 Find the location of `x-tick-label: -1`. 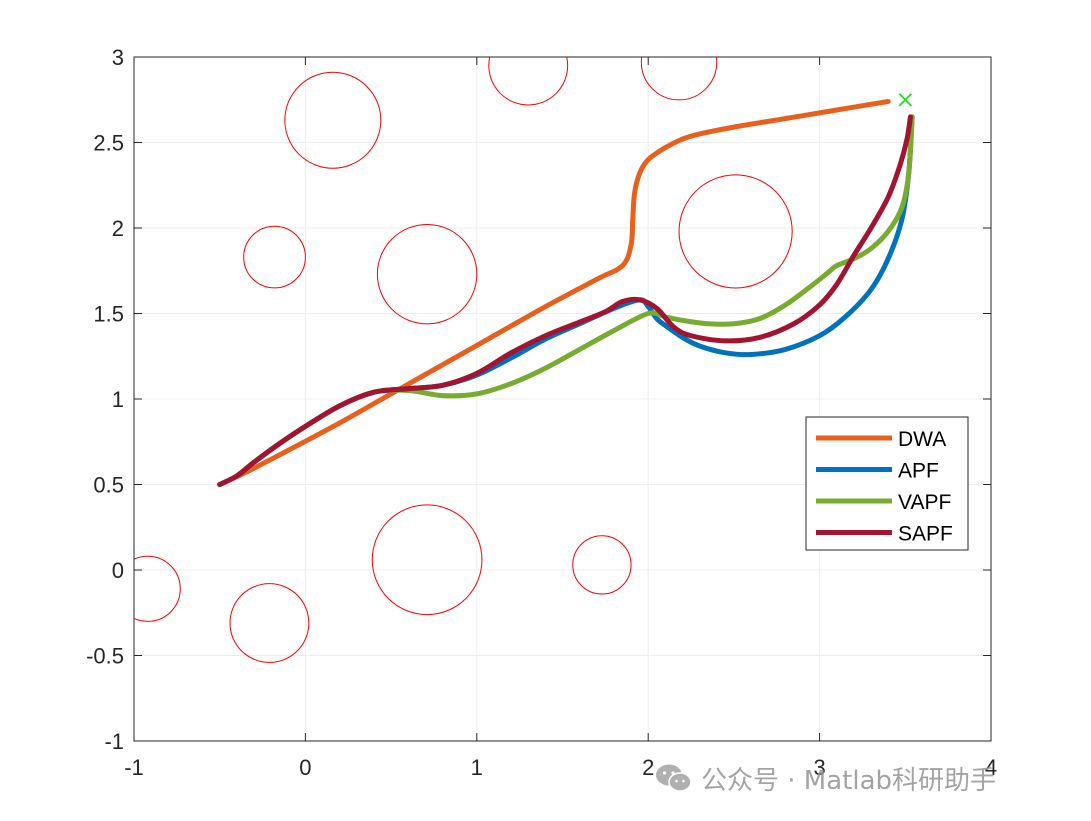

x-tick-label: -1 is located at coordinates (134, 767).